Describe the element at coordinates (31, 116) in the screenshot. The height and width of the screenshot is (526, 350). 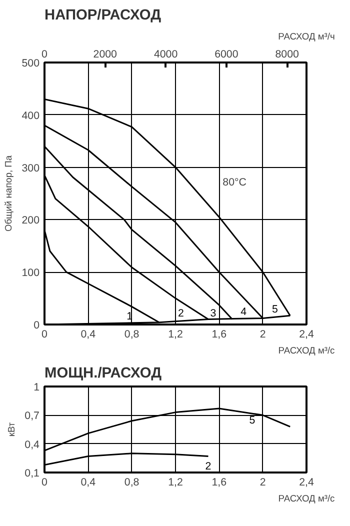
I see `y-tick-label: 400` at that location.